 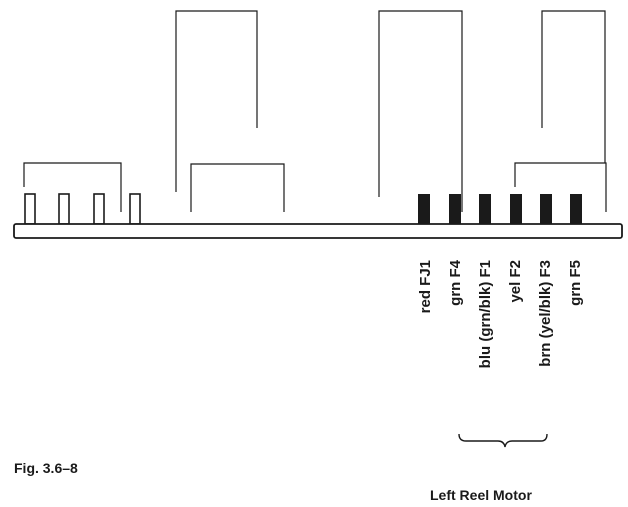 I want to click on jumper-bracket-short, so click(x=237, y=187).